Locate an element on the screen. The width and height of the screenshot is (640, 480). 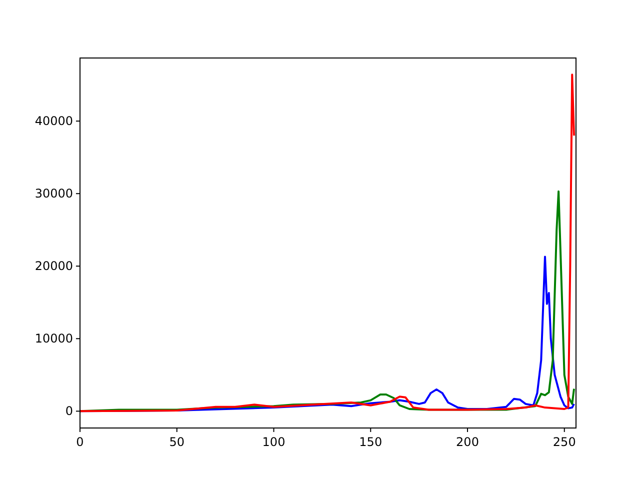
x-tick-label: 100 is located at coordinates (274, 442).